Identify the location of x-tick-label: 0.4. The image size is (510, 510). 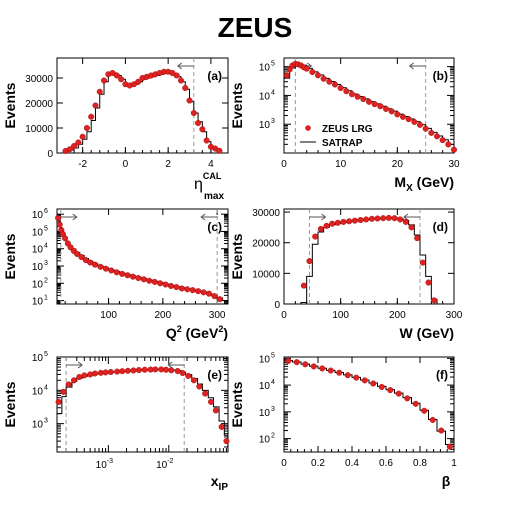
(352, 463).